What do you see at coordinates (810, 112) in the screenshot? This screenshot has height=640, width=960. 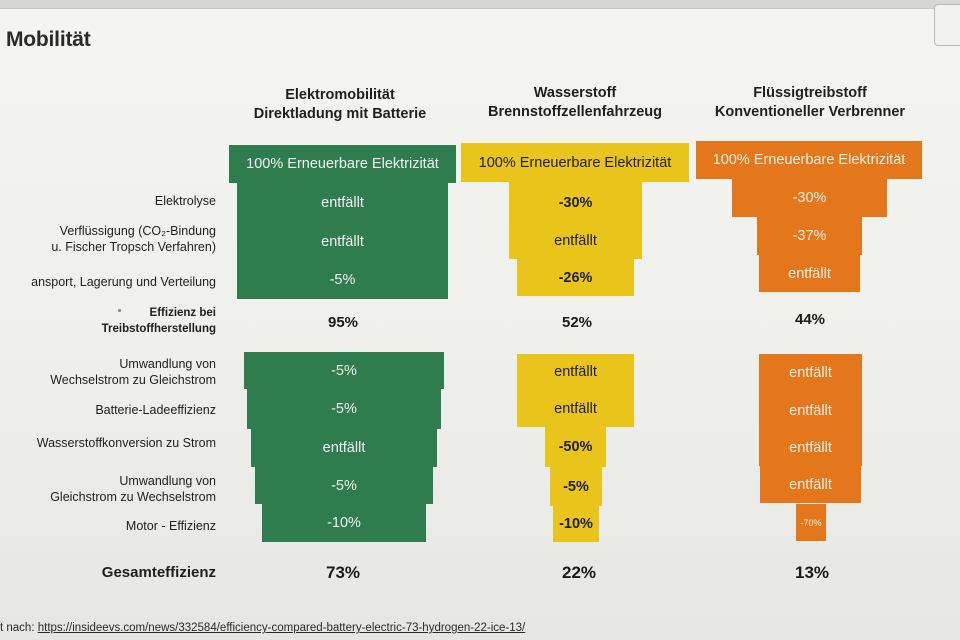 I see `column-header-line2: Konventioneller Verbrenner` at bounding box center [810, 112].